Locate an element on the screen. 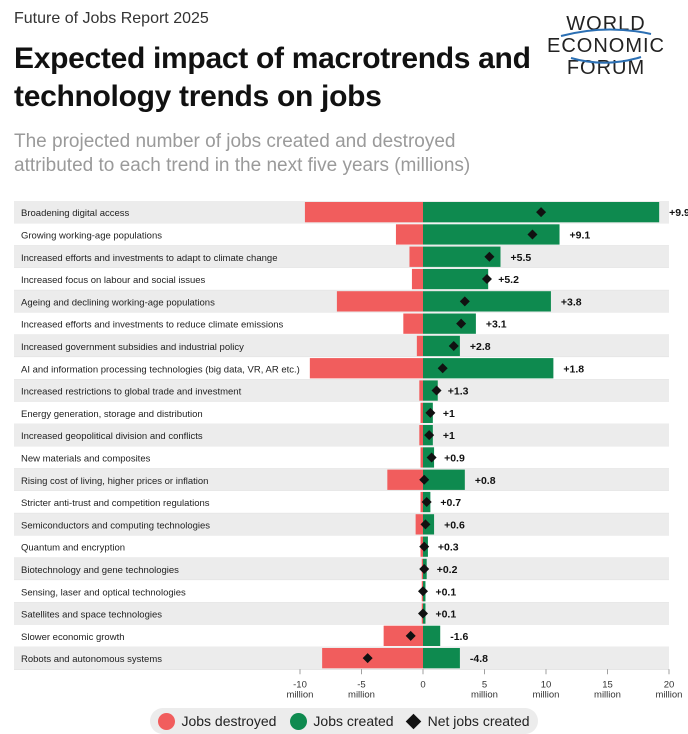 The image size is (688, 734). x-tick-label: -5 is located at coordinates (361, 684).